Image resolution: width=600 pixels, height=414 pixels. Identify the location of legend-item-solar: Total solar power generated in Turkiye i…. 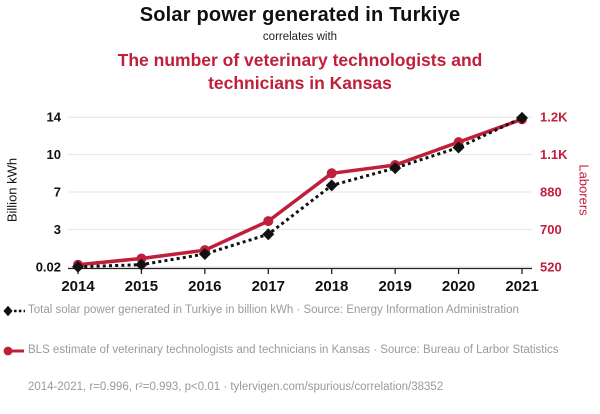
(281, 311).